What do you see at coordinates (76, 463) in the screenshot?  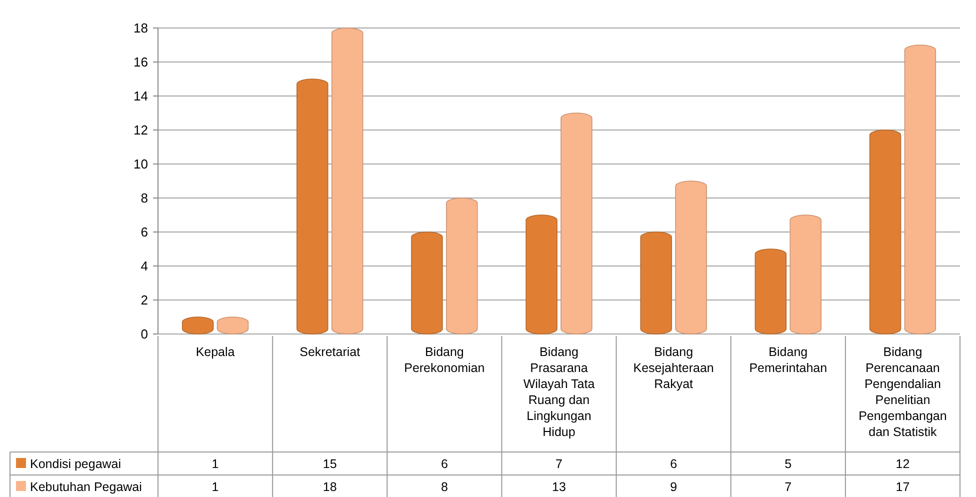 I see `legend-label: Kondisi pegawai` at bounding box center [76, 463].